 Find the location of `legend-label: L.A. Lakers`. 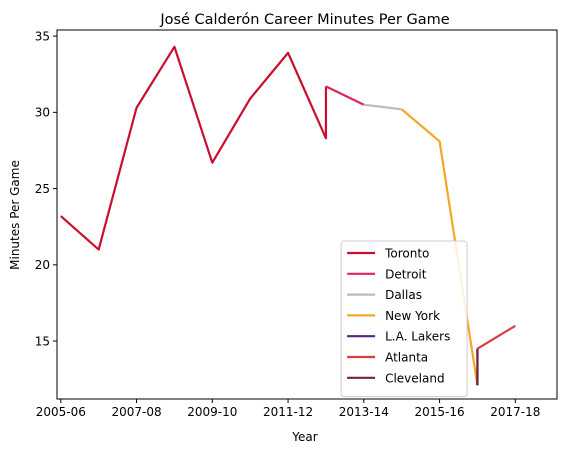

legend-label: L.A. Lakers is located at coordinates (417, 337).